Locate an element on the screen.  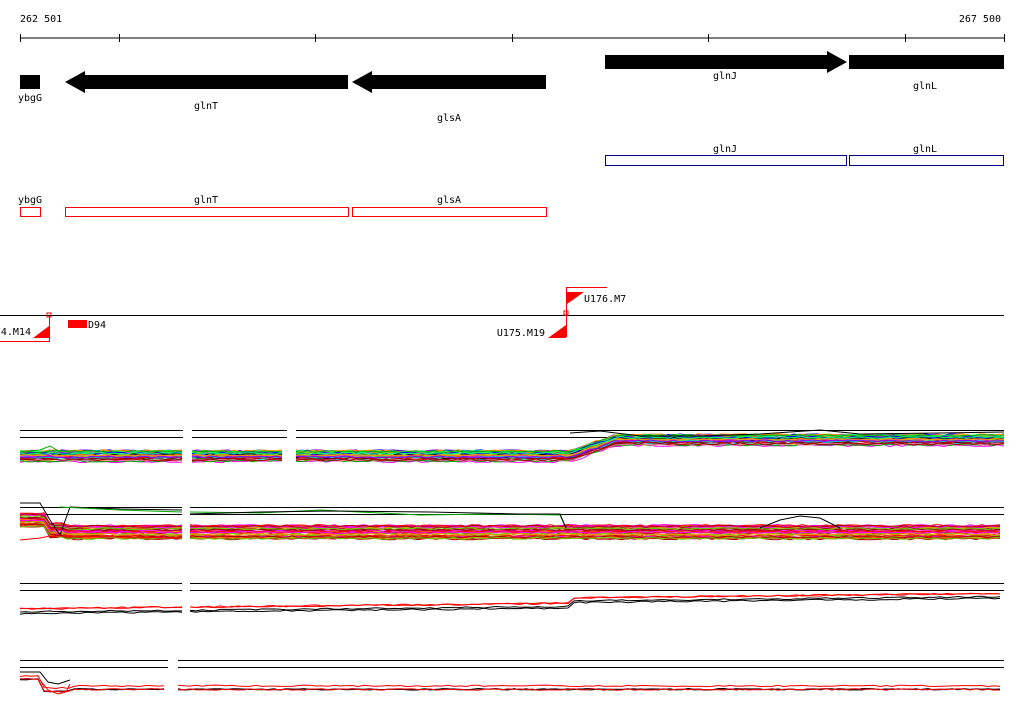
reverse-annotation-track: ybgG glnT glsA is located at coordinates (282, 206).